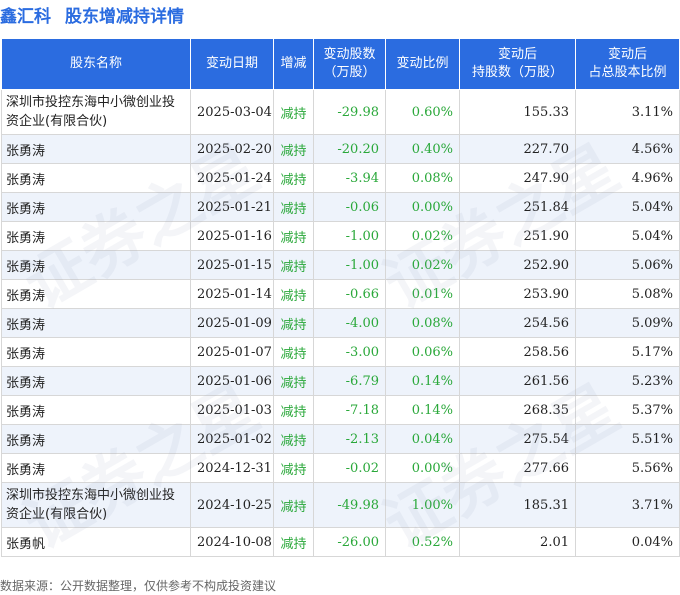  Describe the element at coordinates (422, 294) in the screenshot. I see `cell-change-ratio: 0.01%` at that location.